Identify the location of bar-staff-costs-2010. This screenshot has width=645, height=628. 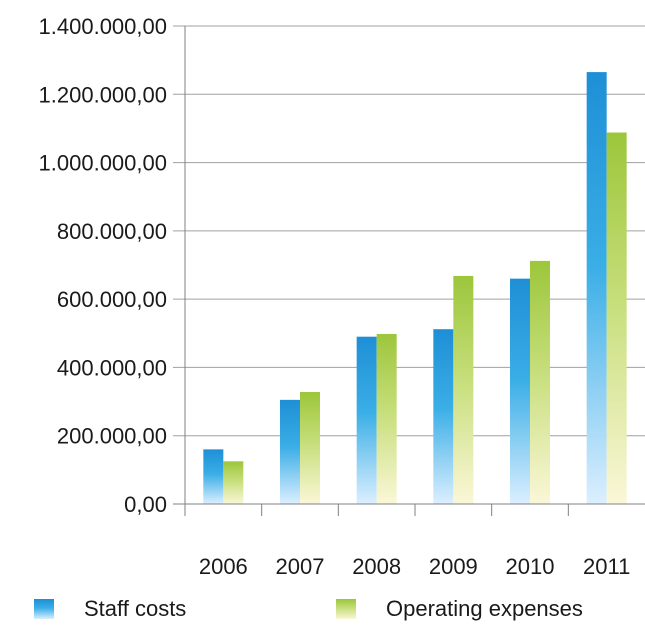
(520, 391).